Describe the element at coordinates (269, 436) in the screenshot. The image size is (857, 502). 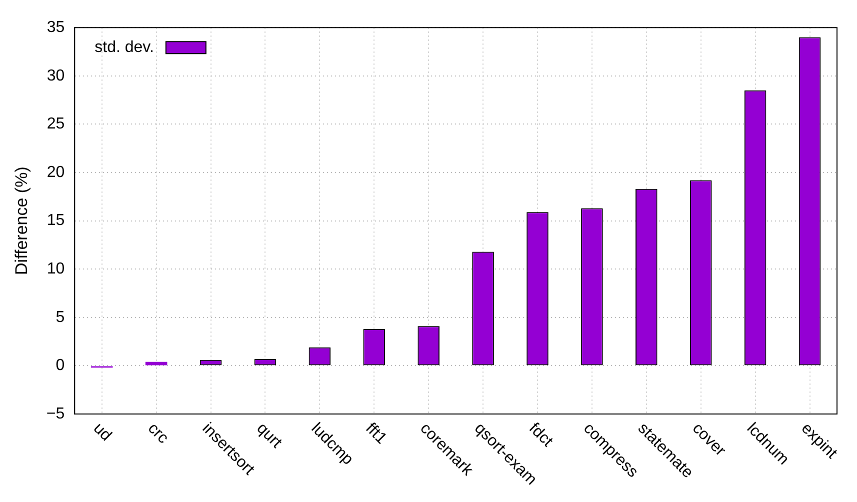
I see `x-tick-label: qurt` at that location.